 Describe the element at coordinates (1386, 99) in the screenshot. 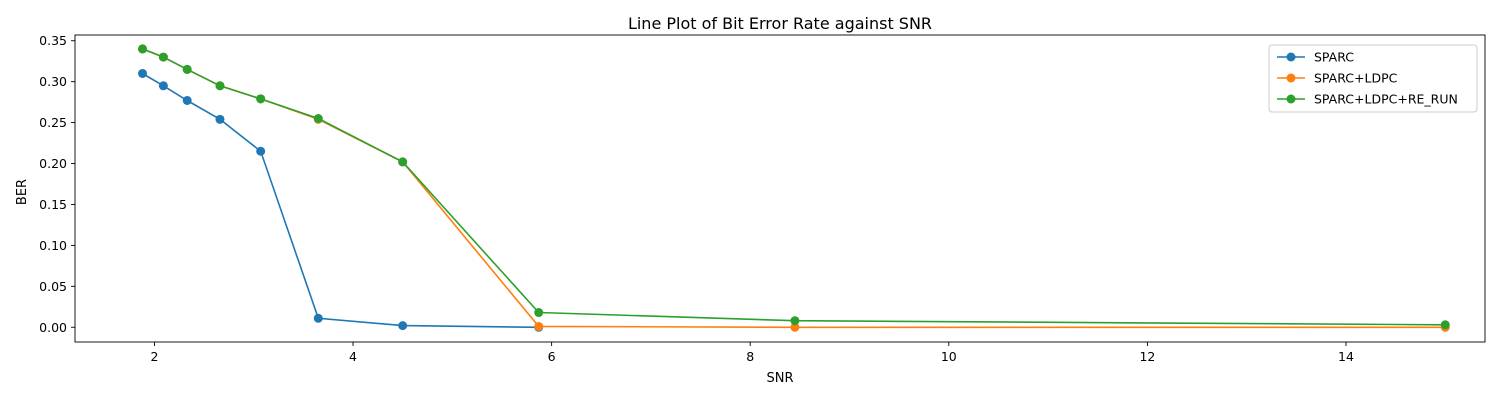

I see `legend-label: SPARC+LDPC+RE_RUN` at that location.